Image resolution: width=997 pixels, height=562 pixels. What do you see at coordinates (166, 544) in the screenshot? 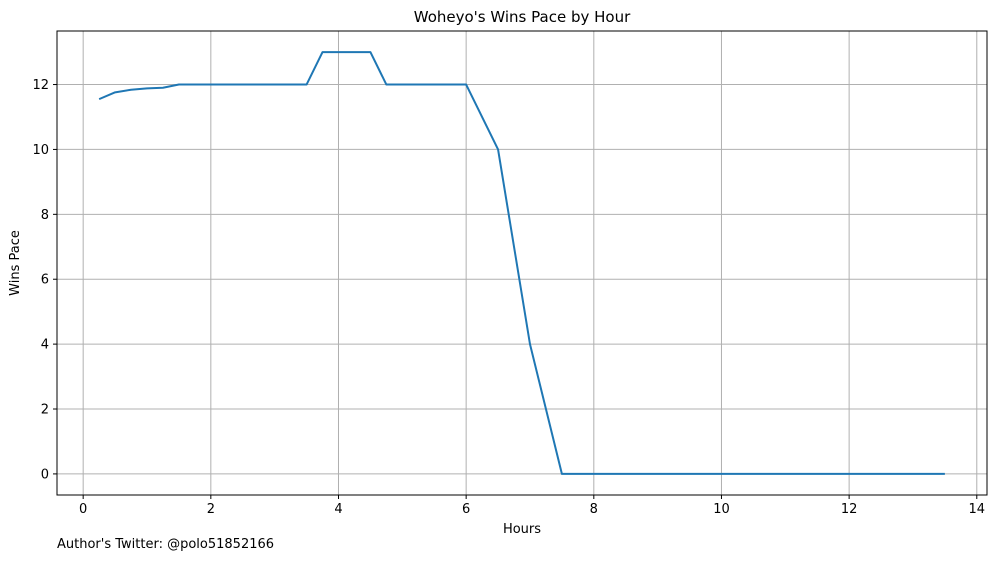
I see `author-footnote: Author's Twitter: @polo51852166` at bounding box center [166, 544].